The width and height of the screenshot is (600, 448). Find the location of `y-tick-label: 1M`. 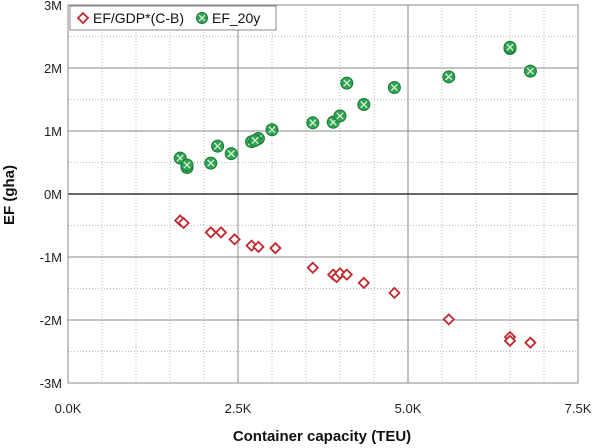

y-tick-label: 1M is located at coordinates (53, 131).